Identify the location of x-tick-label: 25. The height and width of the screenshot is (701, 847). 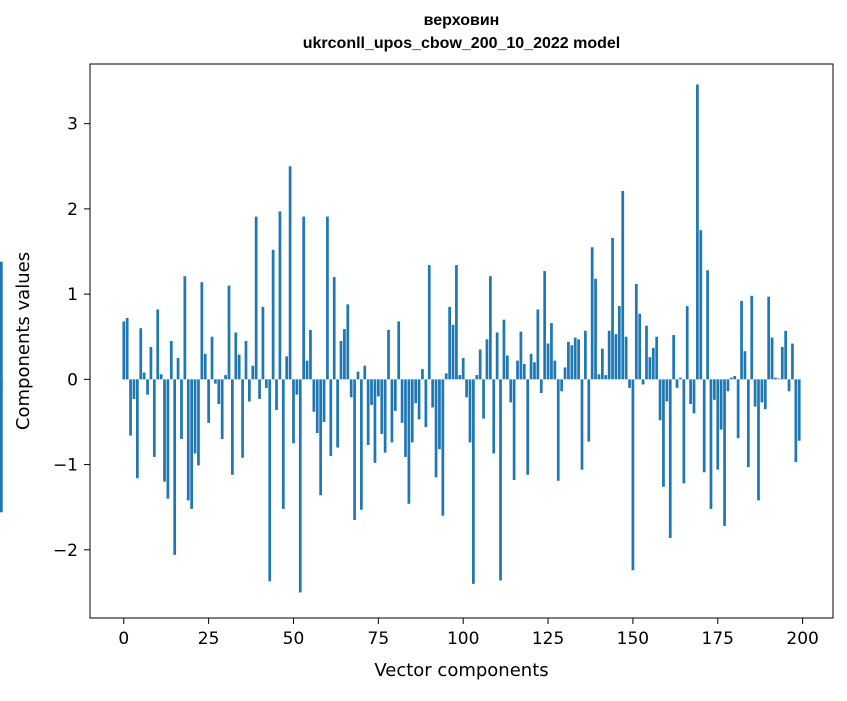
(209, 639).